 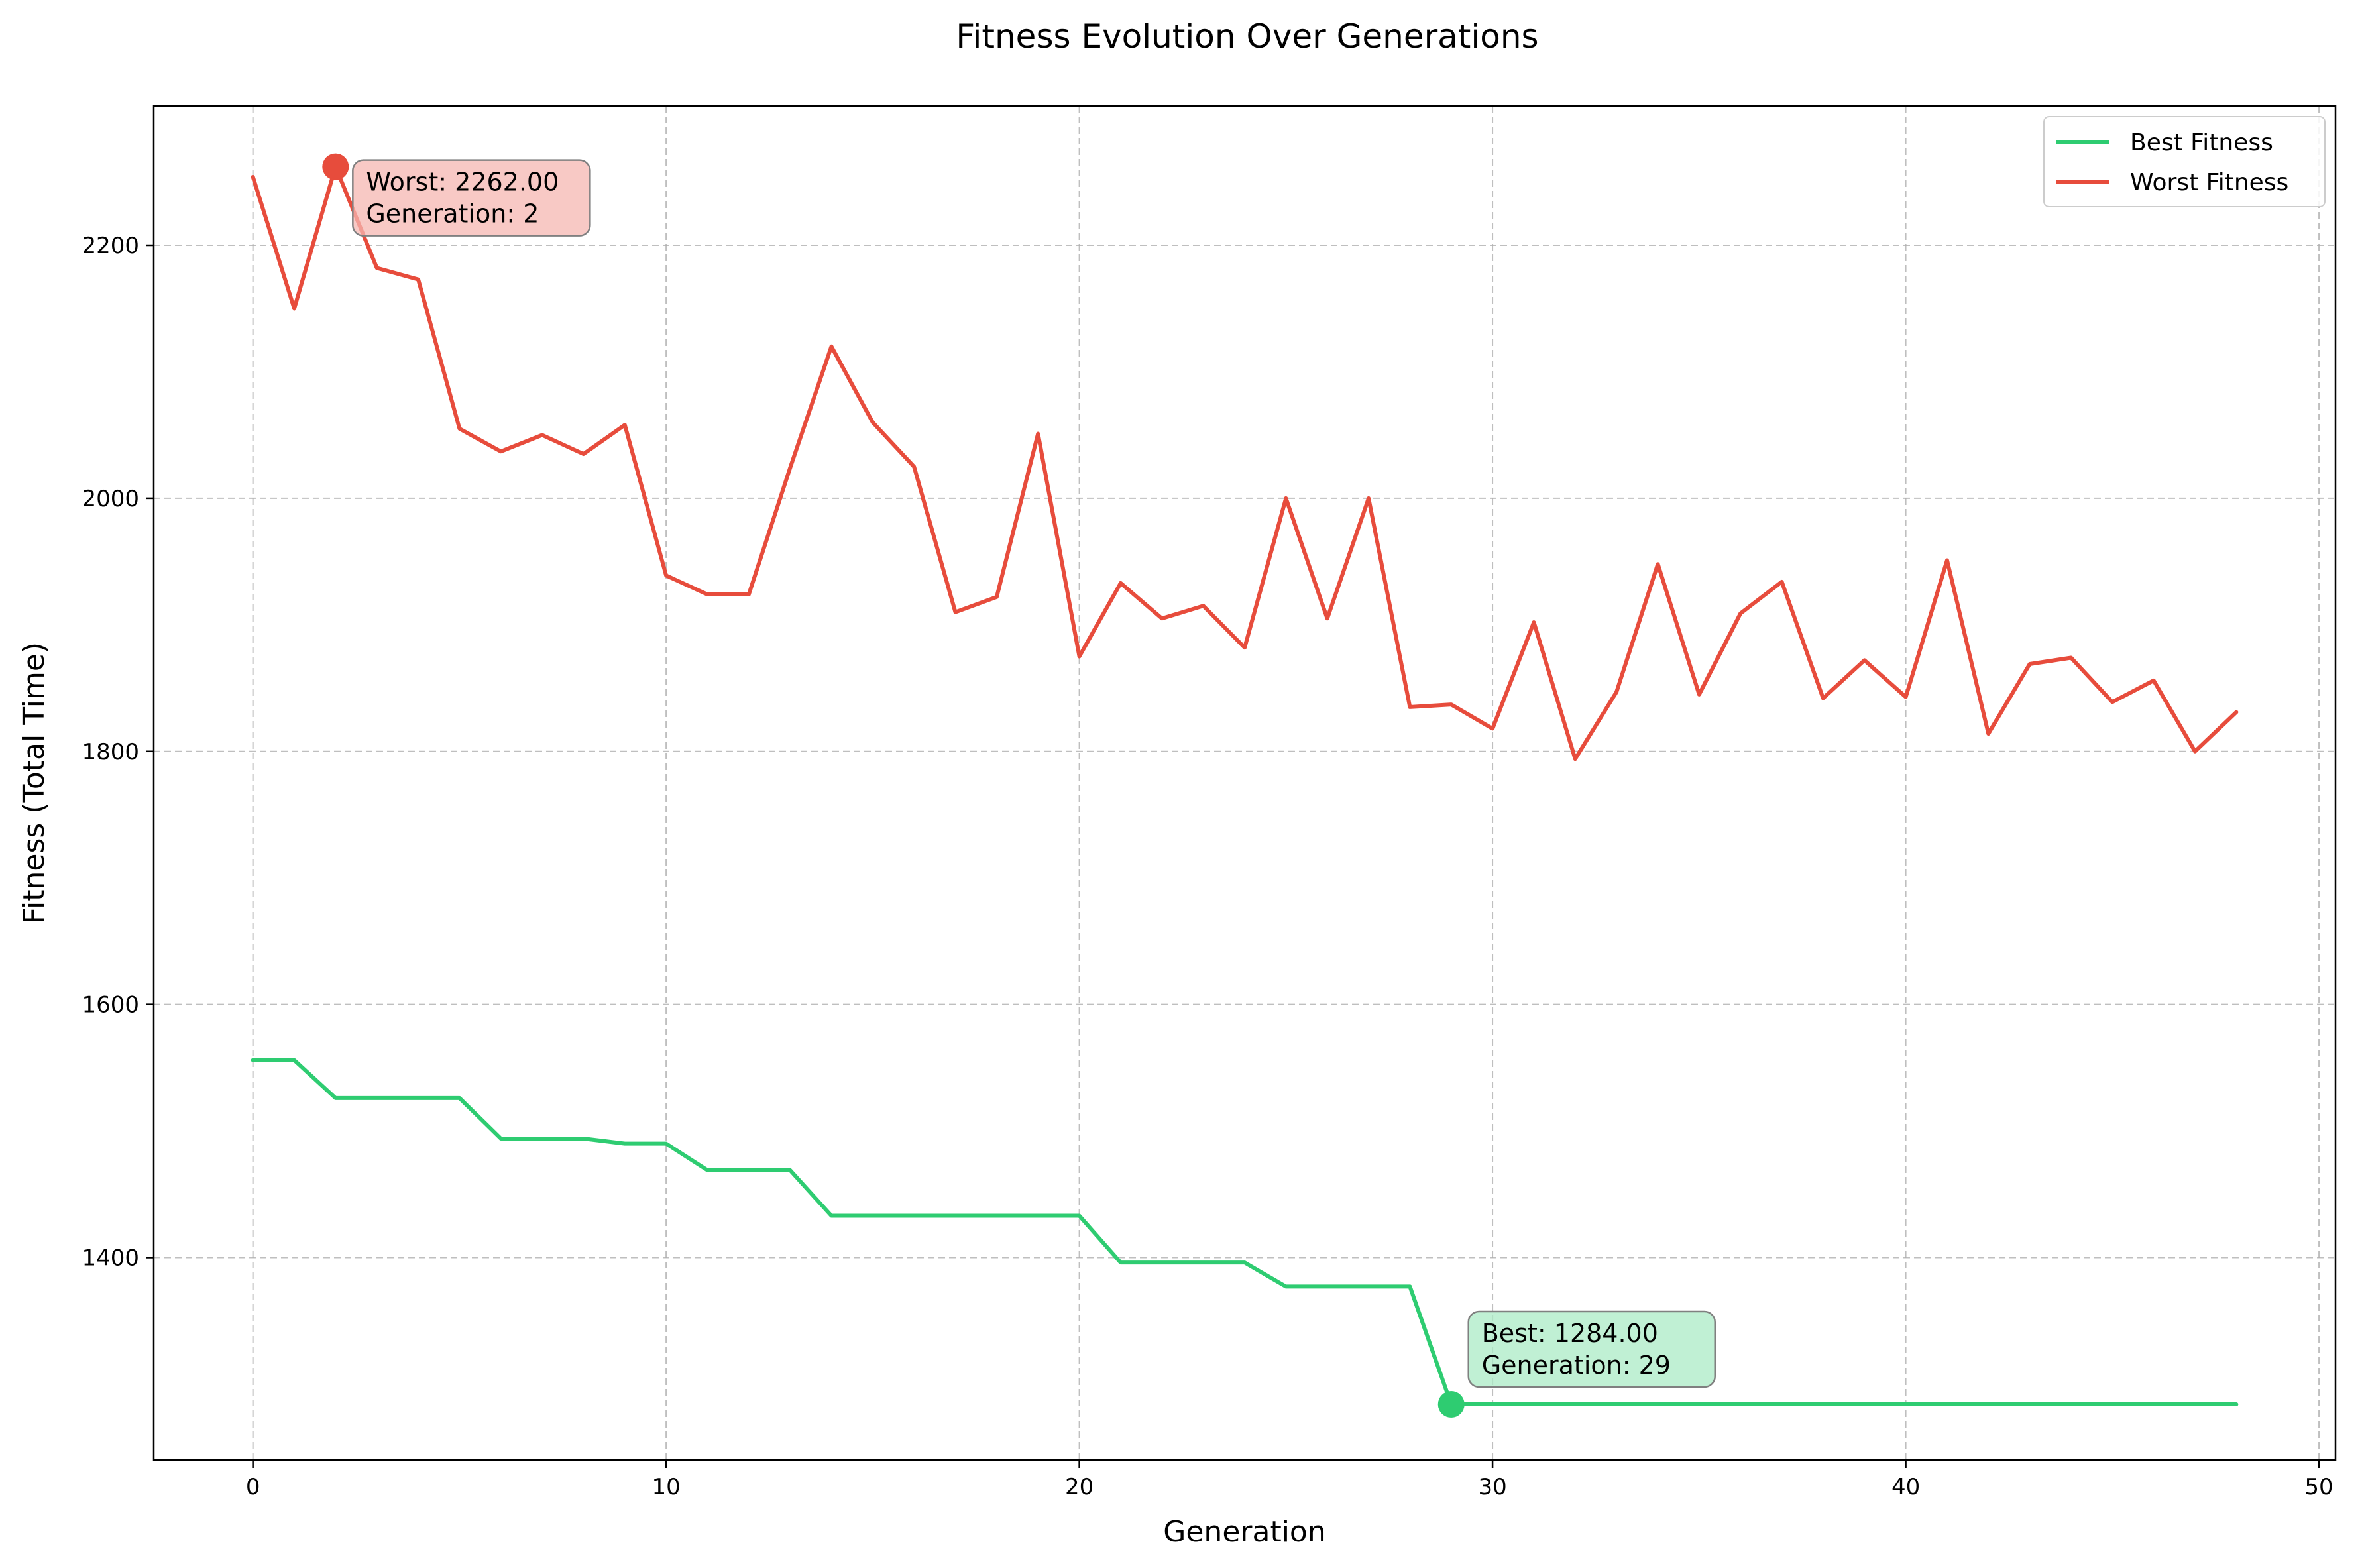 I want to click on annotation-box-worst-fitness, so click(x=471, y=198).